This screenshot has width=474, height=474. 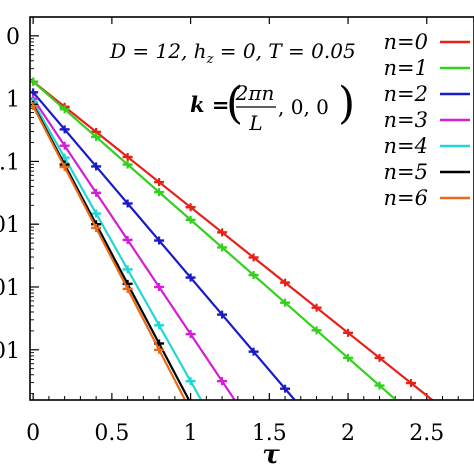 What do you see at coordinates (406, 172) in the screenshot?
I see `legend-label: n=5` at bounding box center [406, 172].